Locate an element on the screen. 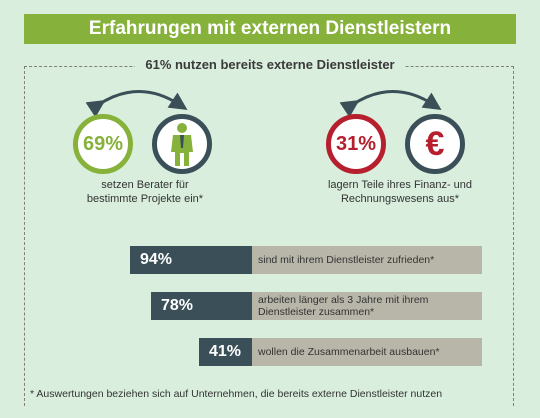 This screenshot has height=418, width=540. page-title: Erfahrungen mit externen Dienstleistern is located at coordinates (270, 28).